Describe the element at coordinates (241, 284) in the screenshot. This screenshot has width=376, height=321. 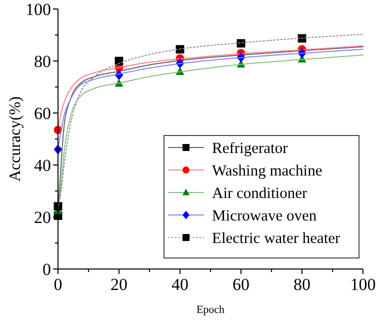
I see `x-tick-label: 60` at that location.